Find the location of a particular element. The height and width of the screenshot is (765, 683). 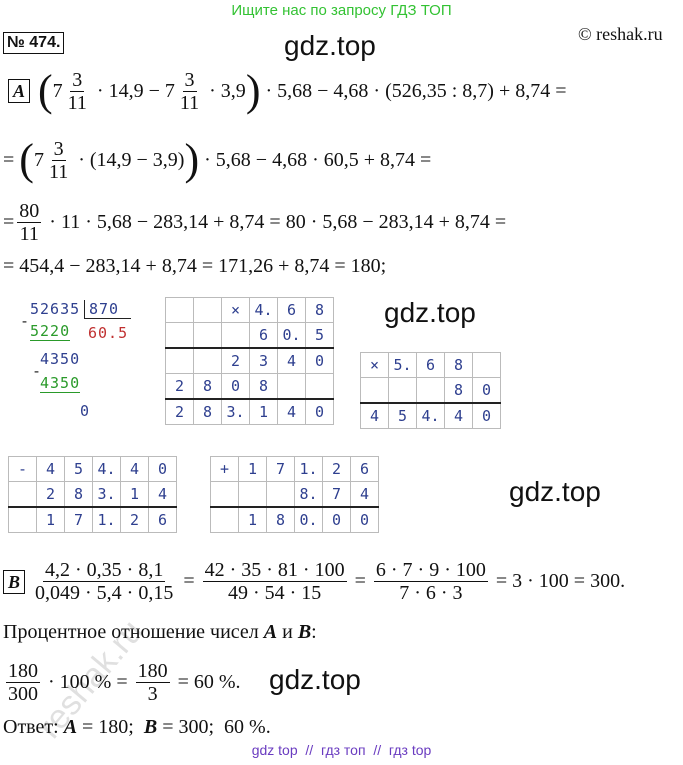

numerator: 42 · 35 · 81 · 100 is located at coordinates (274, 570).